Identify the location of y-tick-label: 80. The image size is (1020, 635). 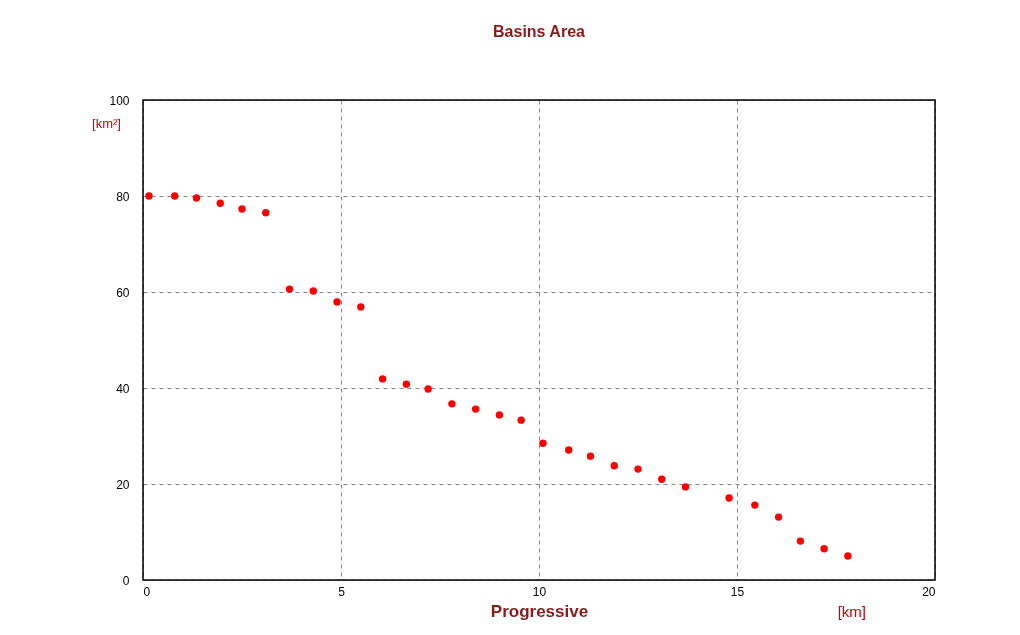
(123, 196).